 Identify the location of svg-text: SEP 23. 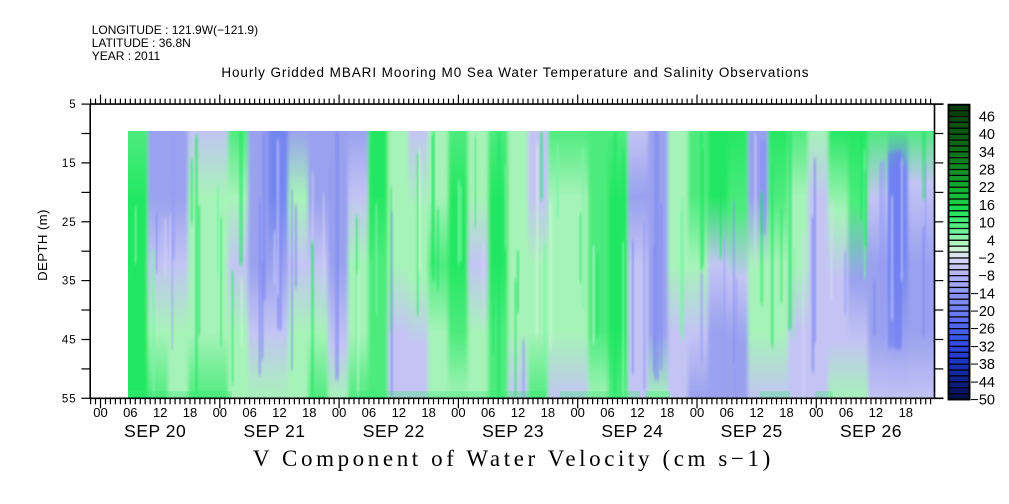
(513, 431).